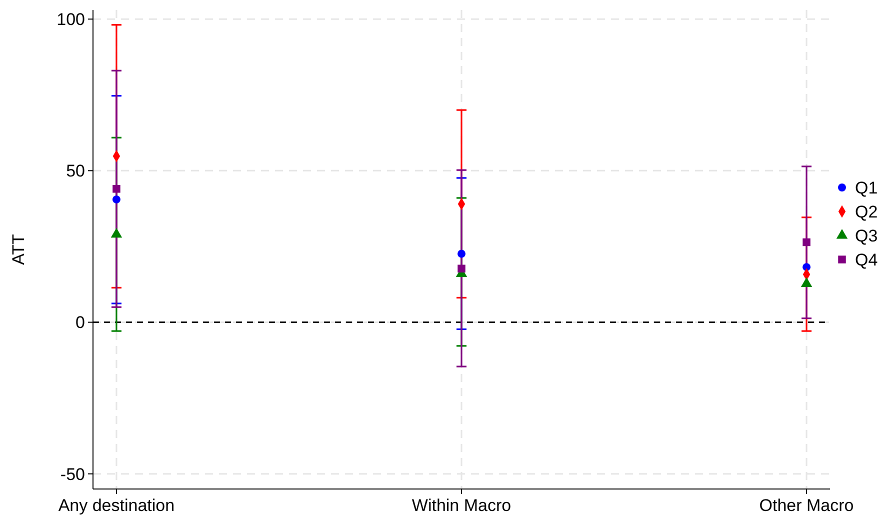  I want to click on y-tick-label: 0, so click(80, 322).